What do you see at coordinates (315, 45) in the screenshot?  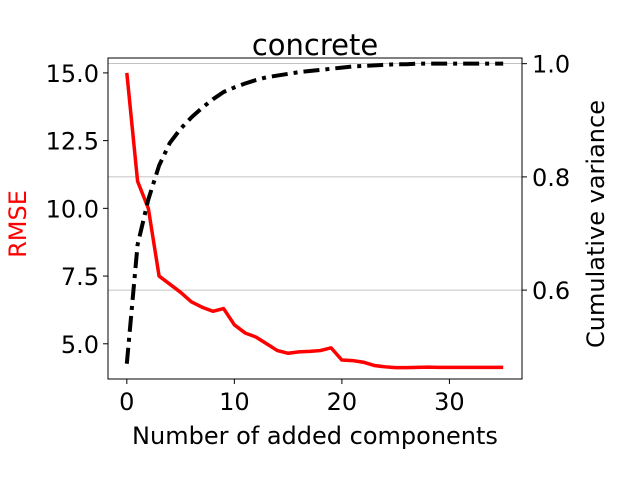 I see `chart-title: concrete` at bounding box center [315, 45].